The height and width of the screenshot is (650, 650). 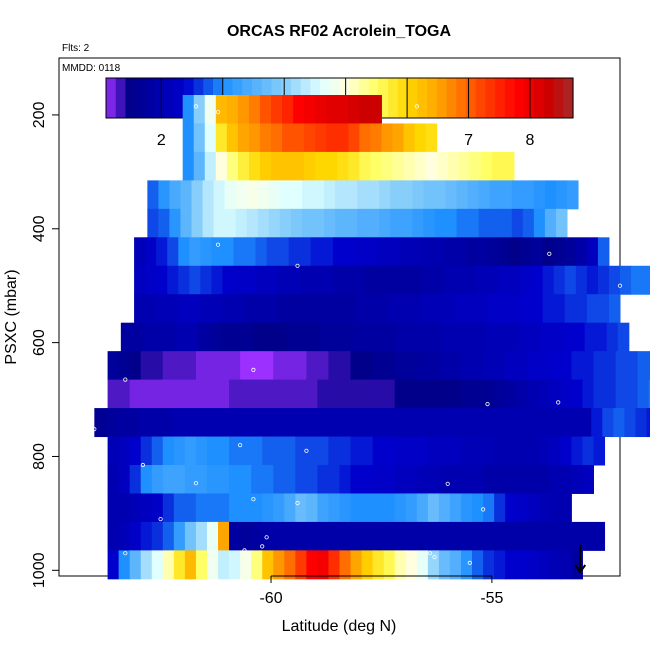 I want to click on colorbar-tick-label: 8, so click(x=530, y=140).